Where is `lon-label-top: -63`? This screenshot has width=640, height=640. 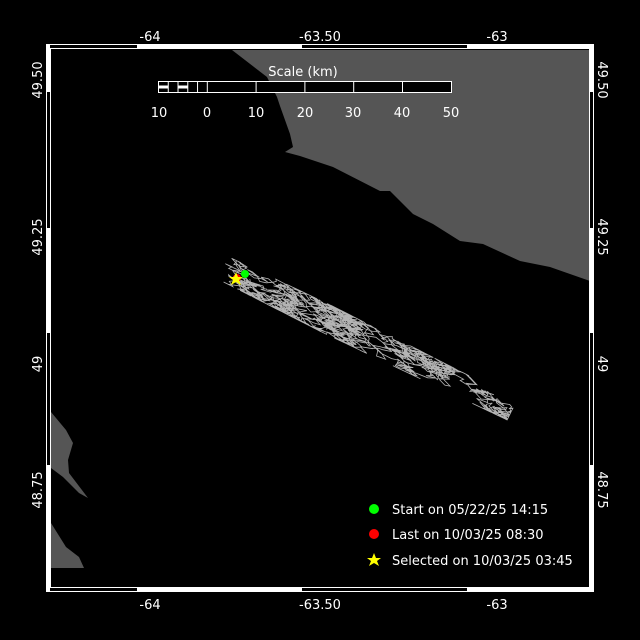 lon-label-top: -63 is located at coordinates (496, 37).